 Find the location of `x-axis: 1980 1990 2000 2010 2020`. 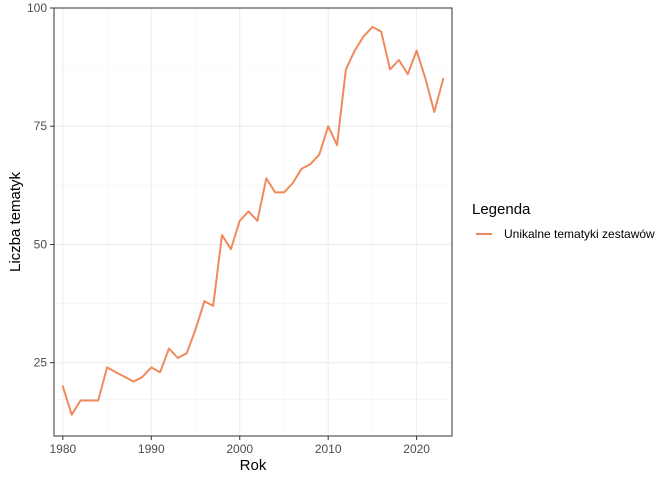

x-axis: 1980 1990 2000 2010 2020 is located at coordinates (239, 446).